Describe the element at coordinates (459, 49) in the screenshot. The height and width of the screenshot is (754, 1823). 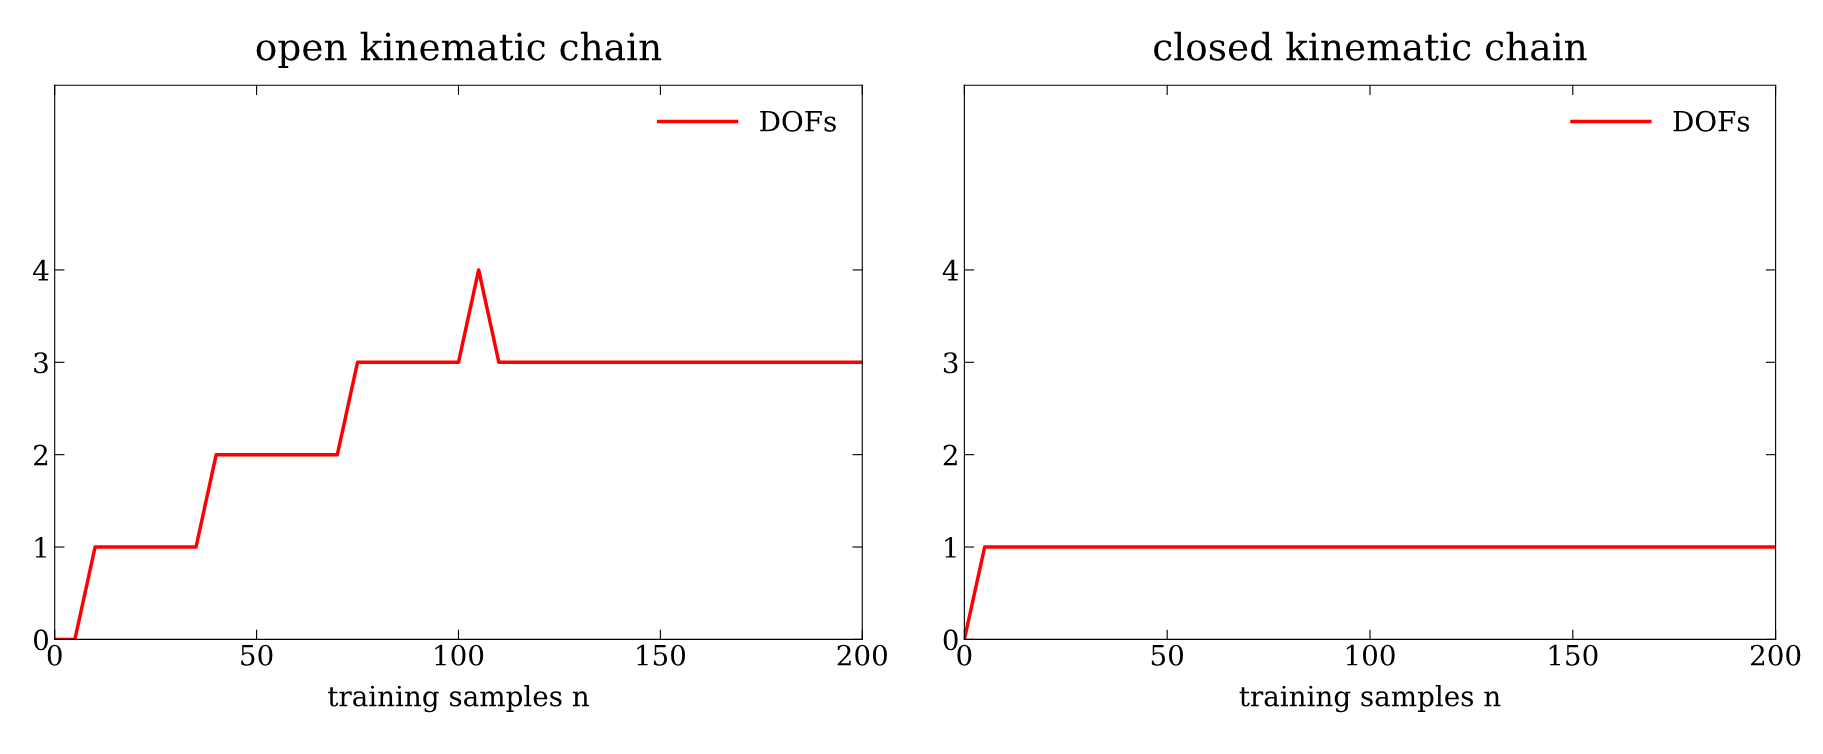
I see `chart-title: open kinematic chain` at that location.